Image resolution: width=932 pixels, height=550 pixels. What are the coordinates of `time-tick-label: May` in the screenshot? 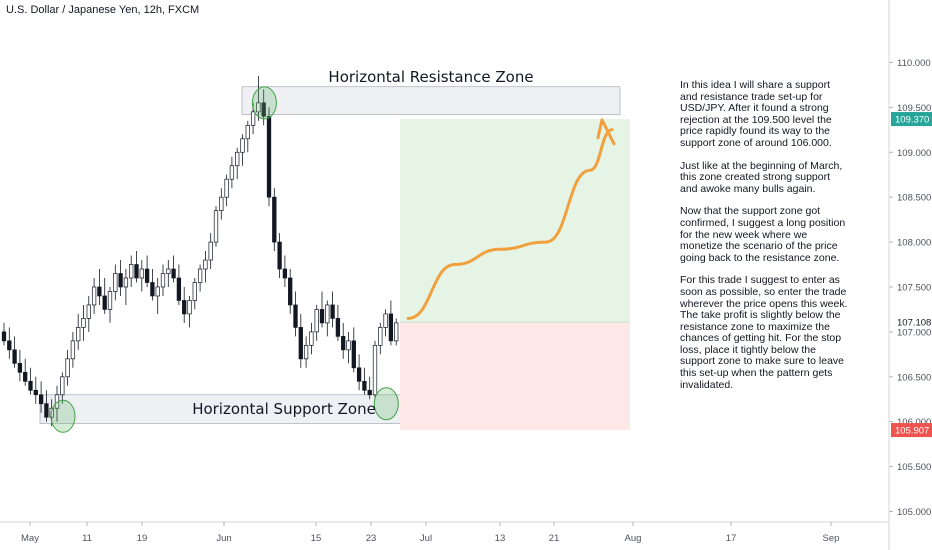 It's located at (30, 538).